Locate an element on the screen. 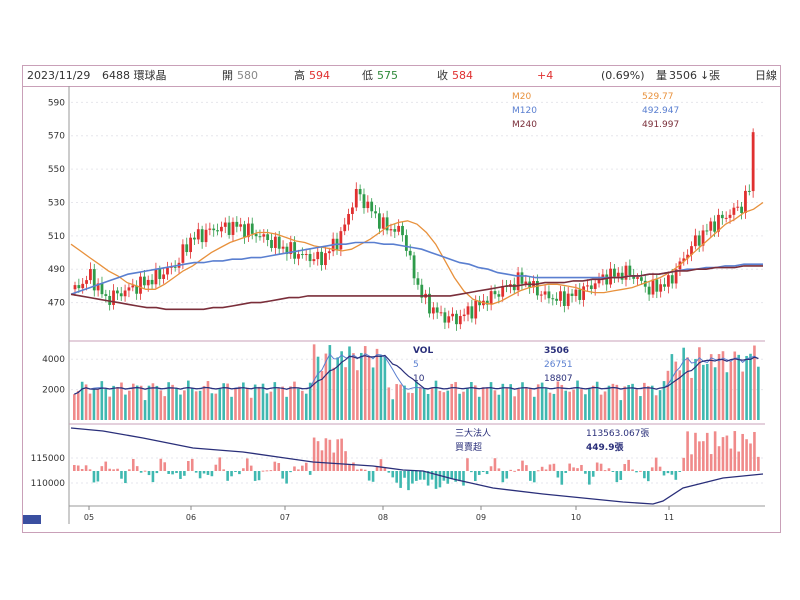  price-y-tick-label: 590 is located at coordinates (56, 103).